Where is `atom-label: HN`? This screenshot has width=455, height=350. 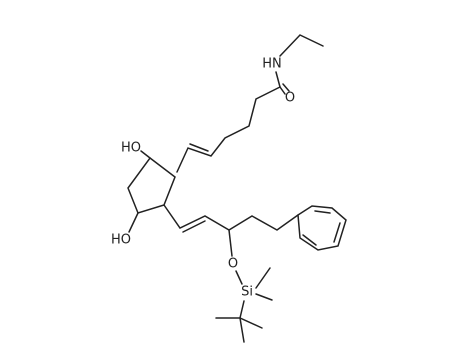
atom-label: HN is located at coordinates (272, 64).